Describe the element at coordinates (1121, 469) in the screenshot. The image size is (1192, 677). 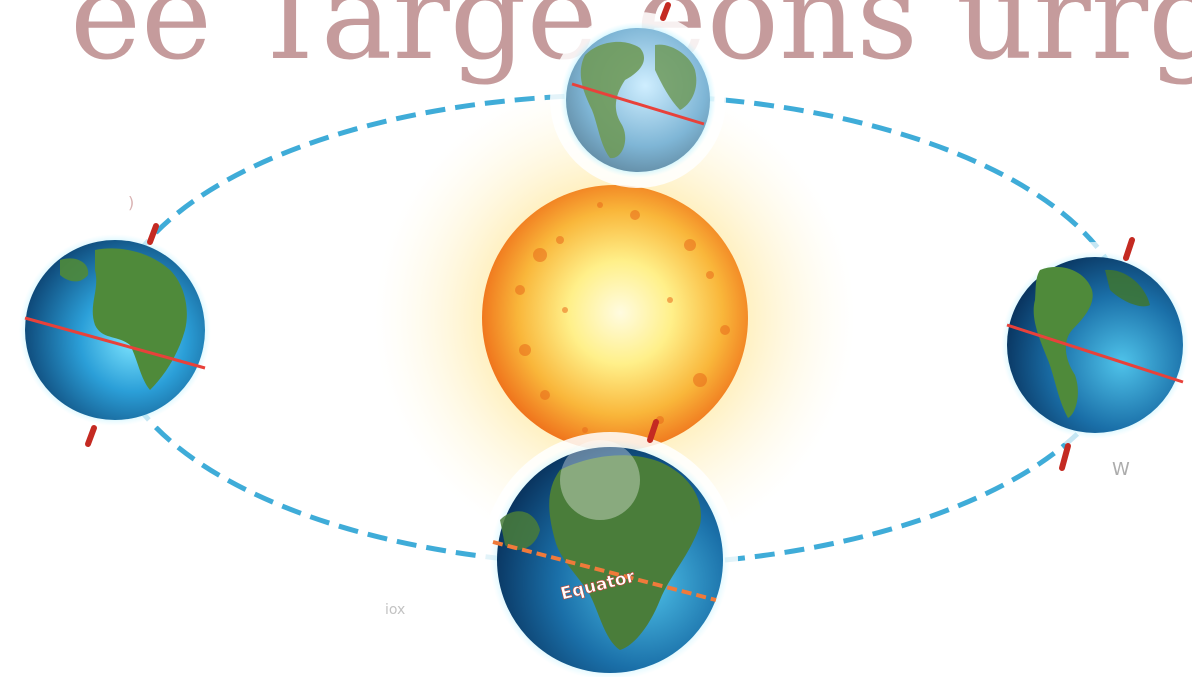
I see `faded-label-fragment: W` at that location.